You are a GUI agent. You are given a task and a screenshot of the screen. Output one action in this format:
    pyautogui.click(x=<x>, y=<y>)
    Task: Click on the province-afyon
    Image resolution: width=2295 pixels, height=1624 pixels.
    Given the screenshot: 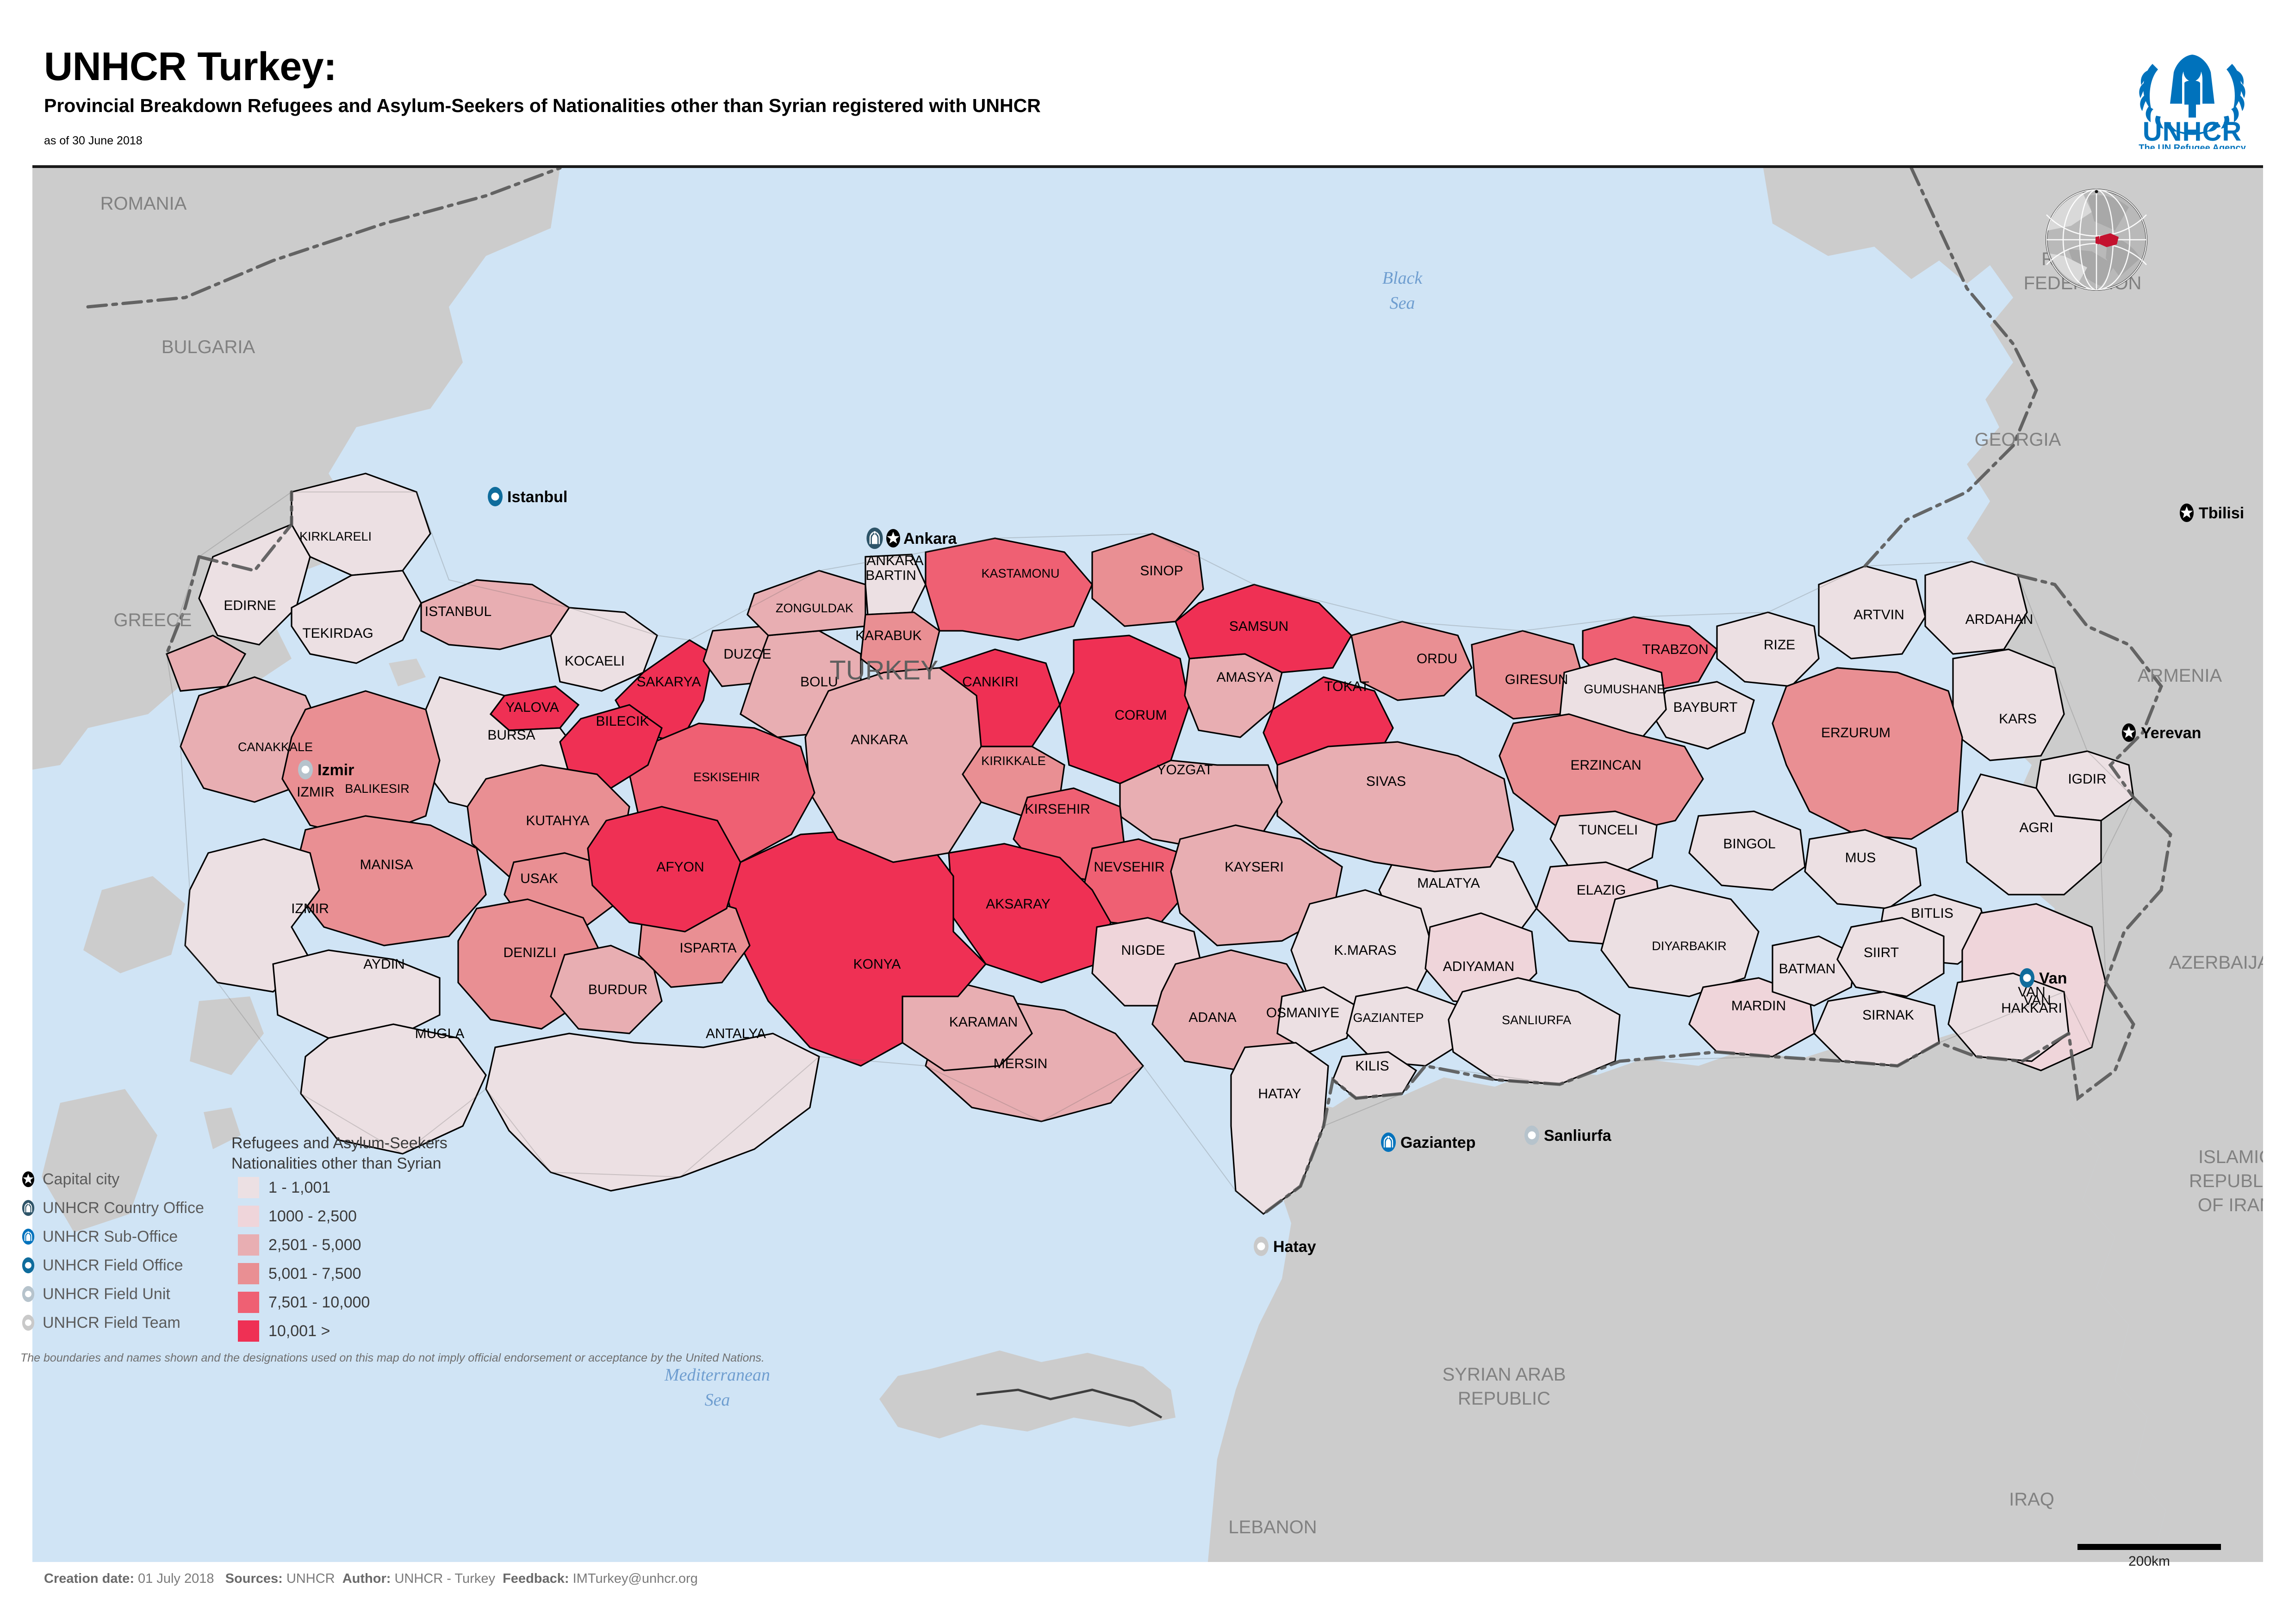 What is the action you would take?
    pyautogui.click(x=664, y=869)
    